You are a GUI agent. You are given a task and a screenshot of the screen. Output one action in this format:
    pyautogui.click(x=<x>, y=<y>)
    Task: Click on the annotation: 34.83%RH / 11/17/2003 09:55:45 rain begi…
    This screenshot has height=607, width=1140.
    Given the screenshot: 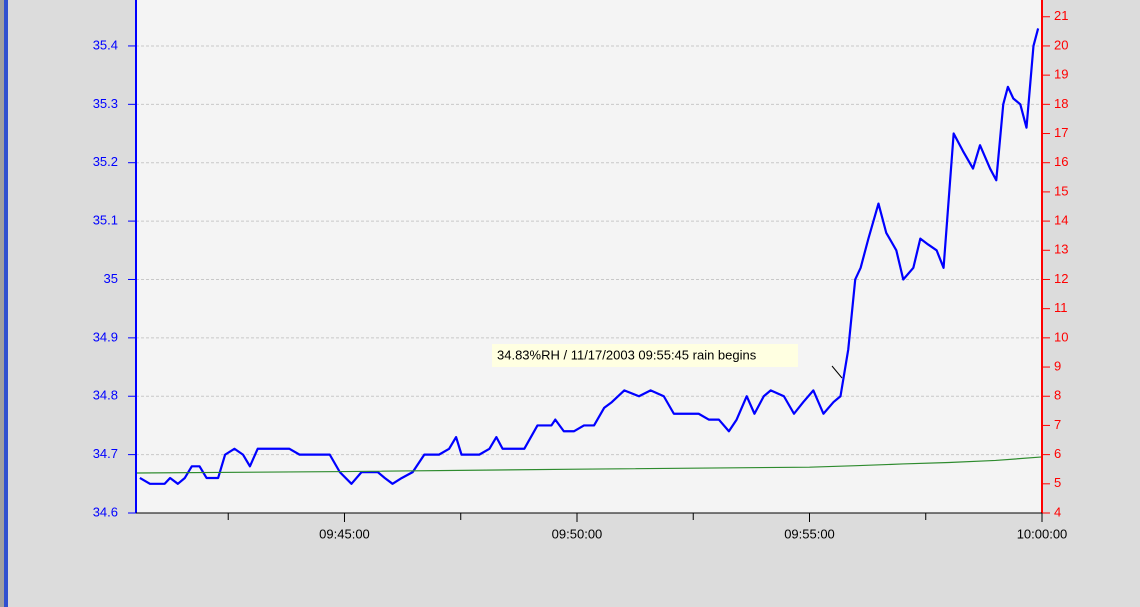 What is the action you would take?
    pyautogui.click(x=667, y=361)
    